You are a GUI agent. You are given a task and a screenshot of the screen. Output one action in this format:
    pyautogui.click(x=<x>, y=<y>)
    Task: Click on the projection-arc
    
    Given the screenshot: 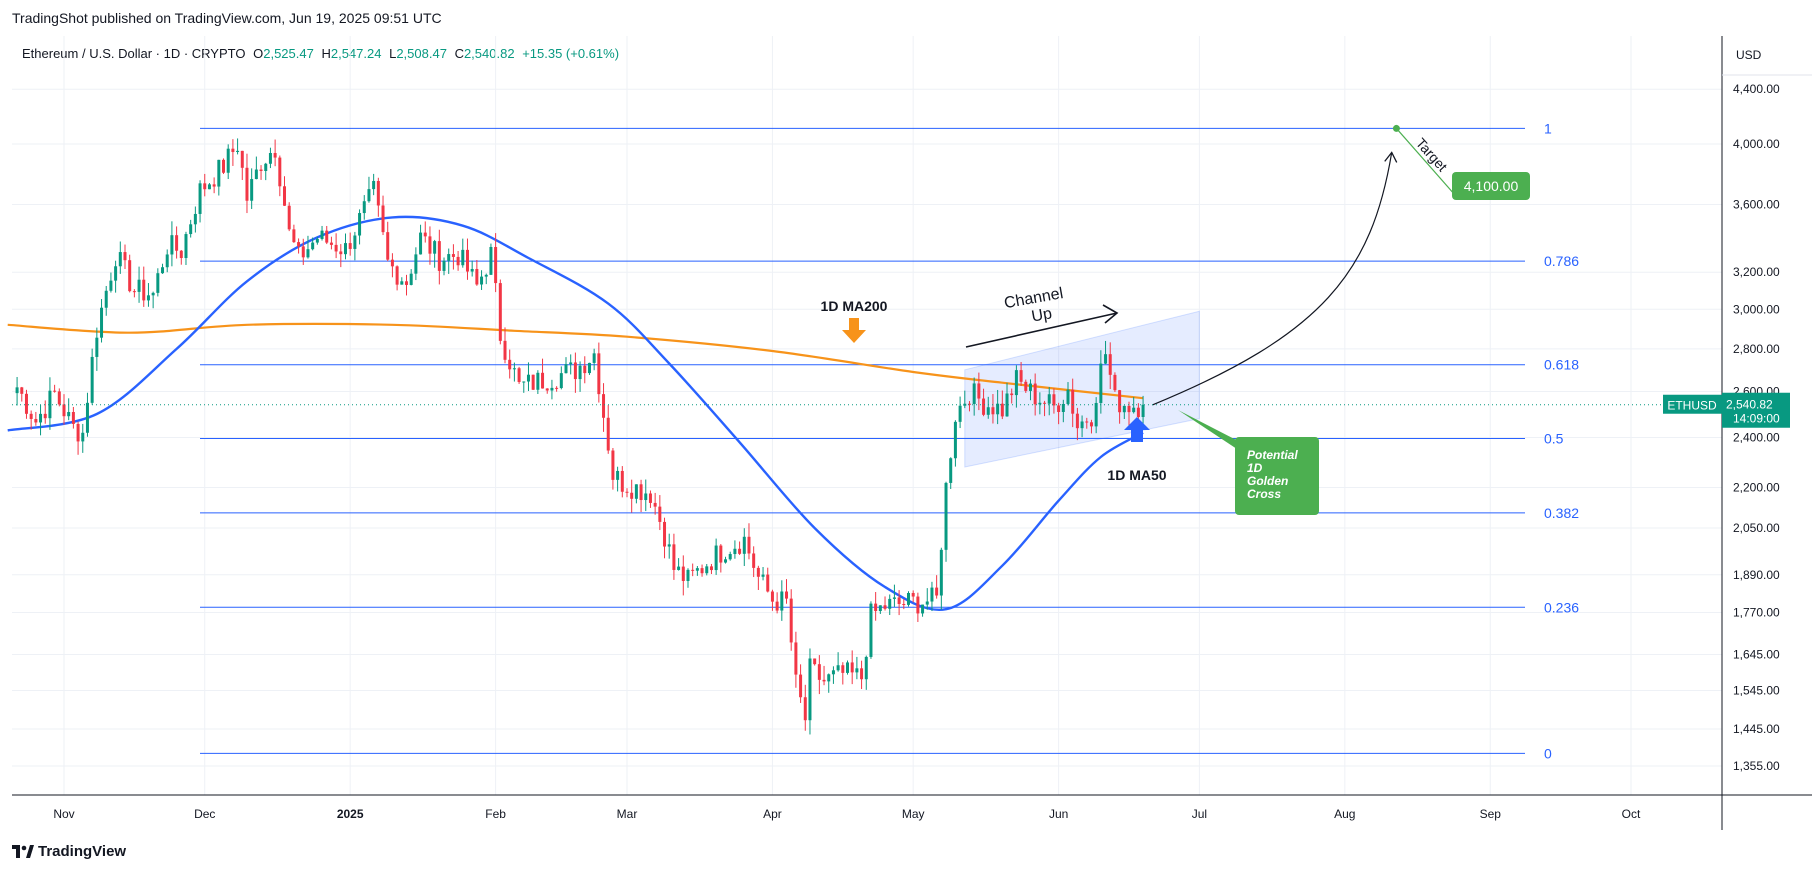 What is the action you would take?
    pyautogui.click(x=1272, y=279)
    